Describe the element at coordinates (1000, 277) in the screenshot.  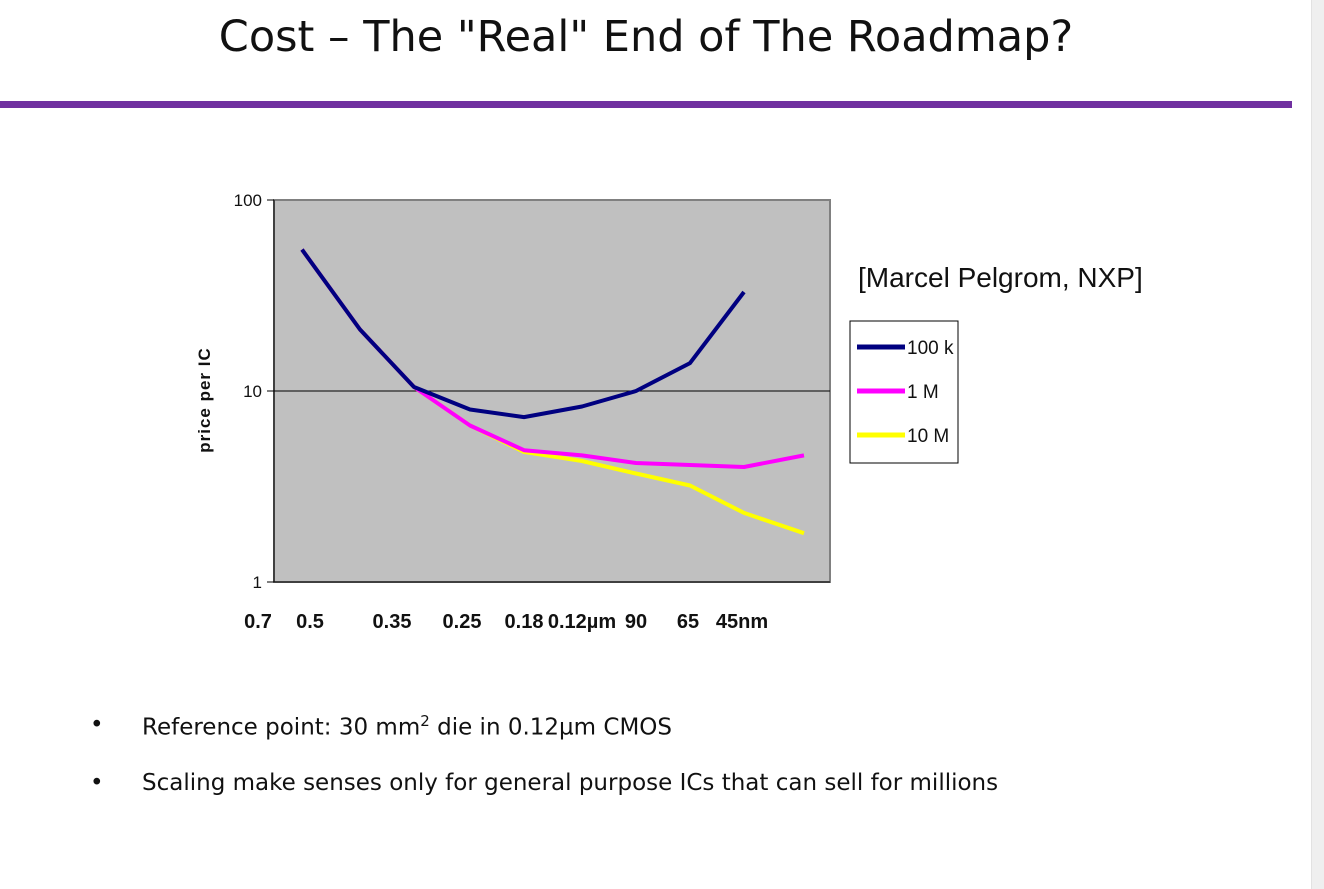
I see `source-citation: [Marcel Pelgrom, NXP]` at that location.